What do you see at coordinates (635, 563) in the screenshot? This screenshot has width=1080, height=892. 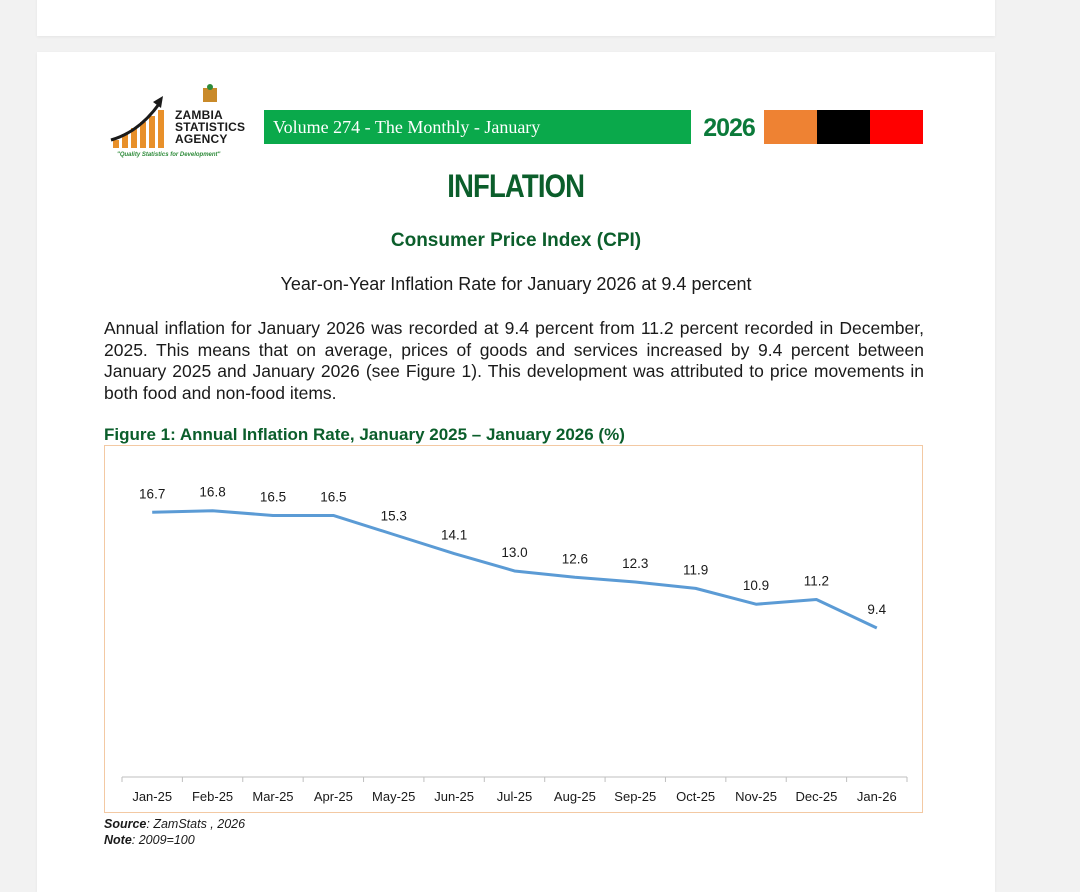 I see `data-label-sep-25: 12.3` at bounding box center [635, 563].